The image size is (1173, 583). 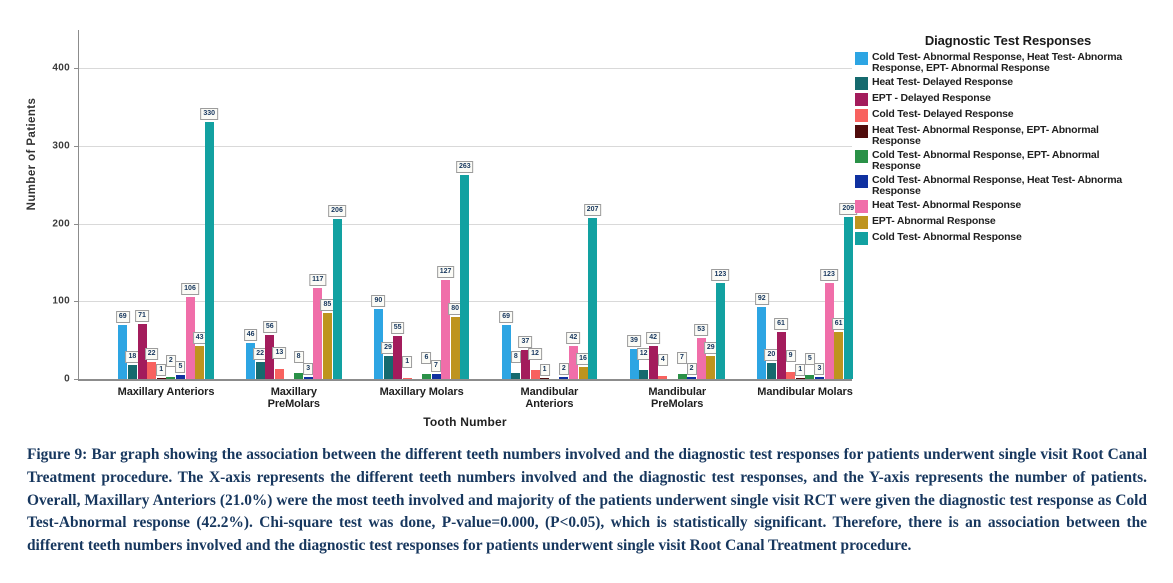 I want to click on bar-value-label: 330, so click(x=209, y=114).